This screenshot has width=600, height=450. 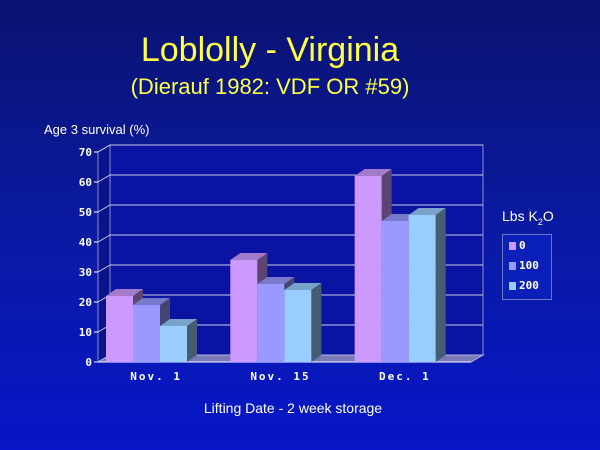 I want to click on y-tick-label: 50, so click(x=85, y=212).